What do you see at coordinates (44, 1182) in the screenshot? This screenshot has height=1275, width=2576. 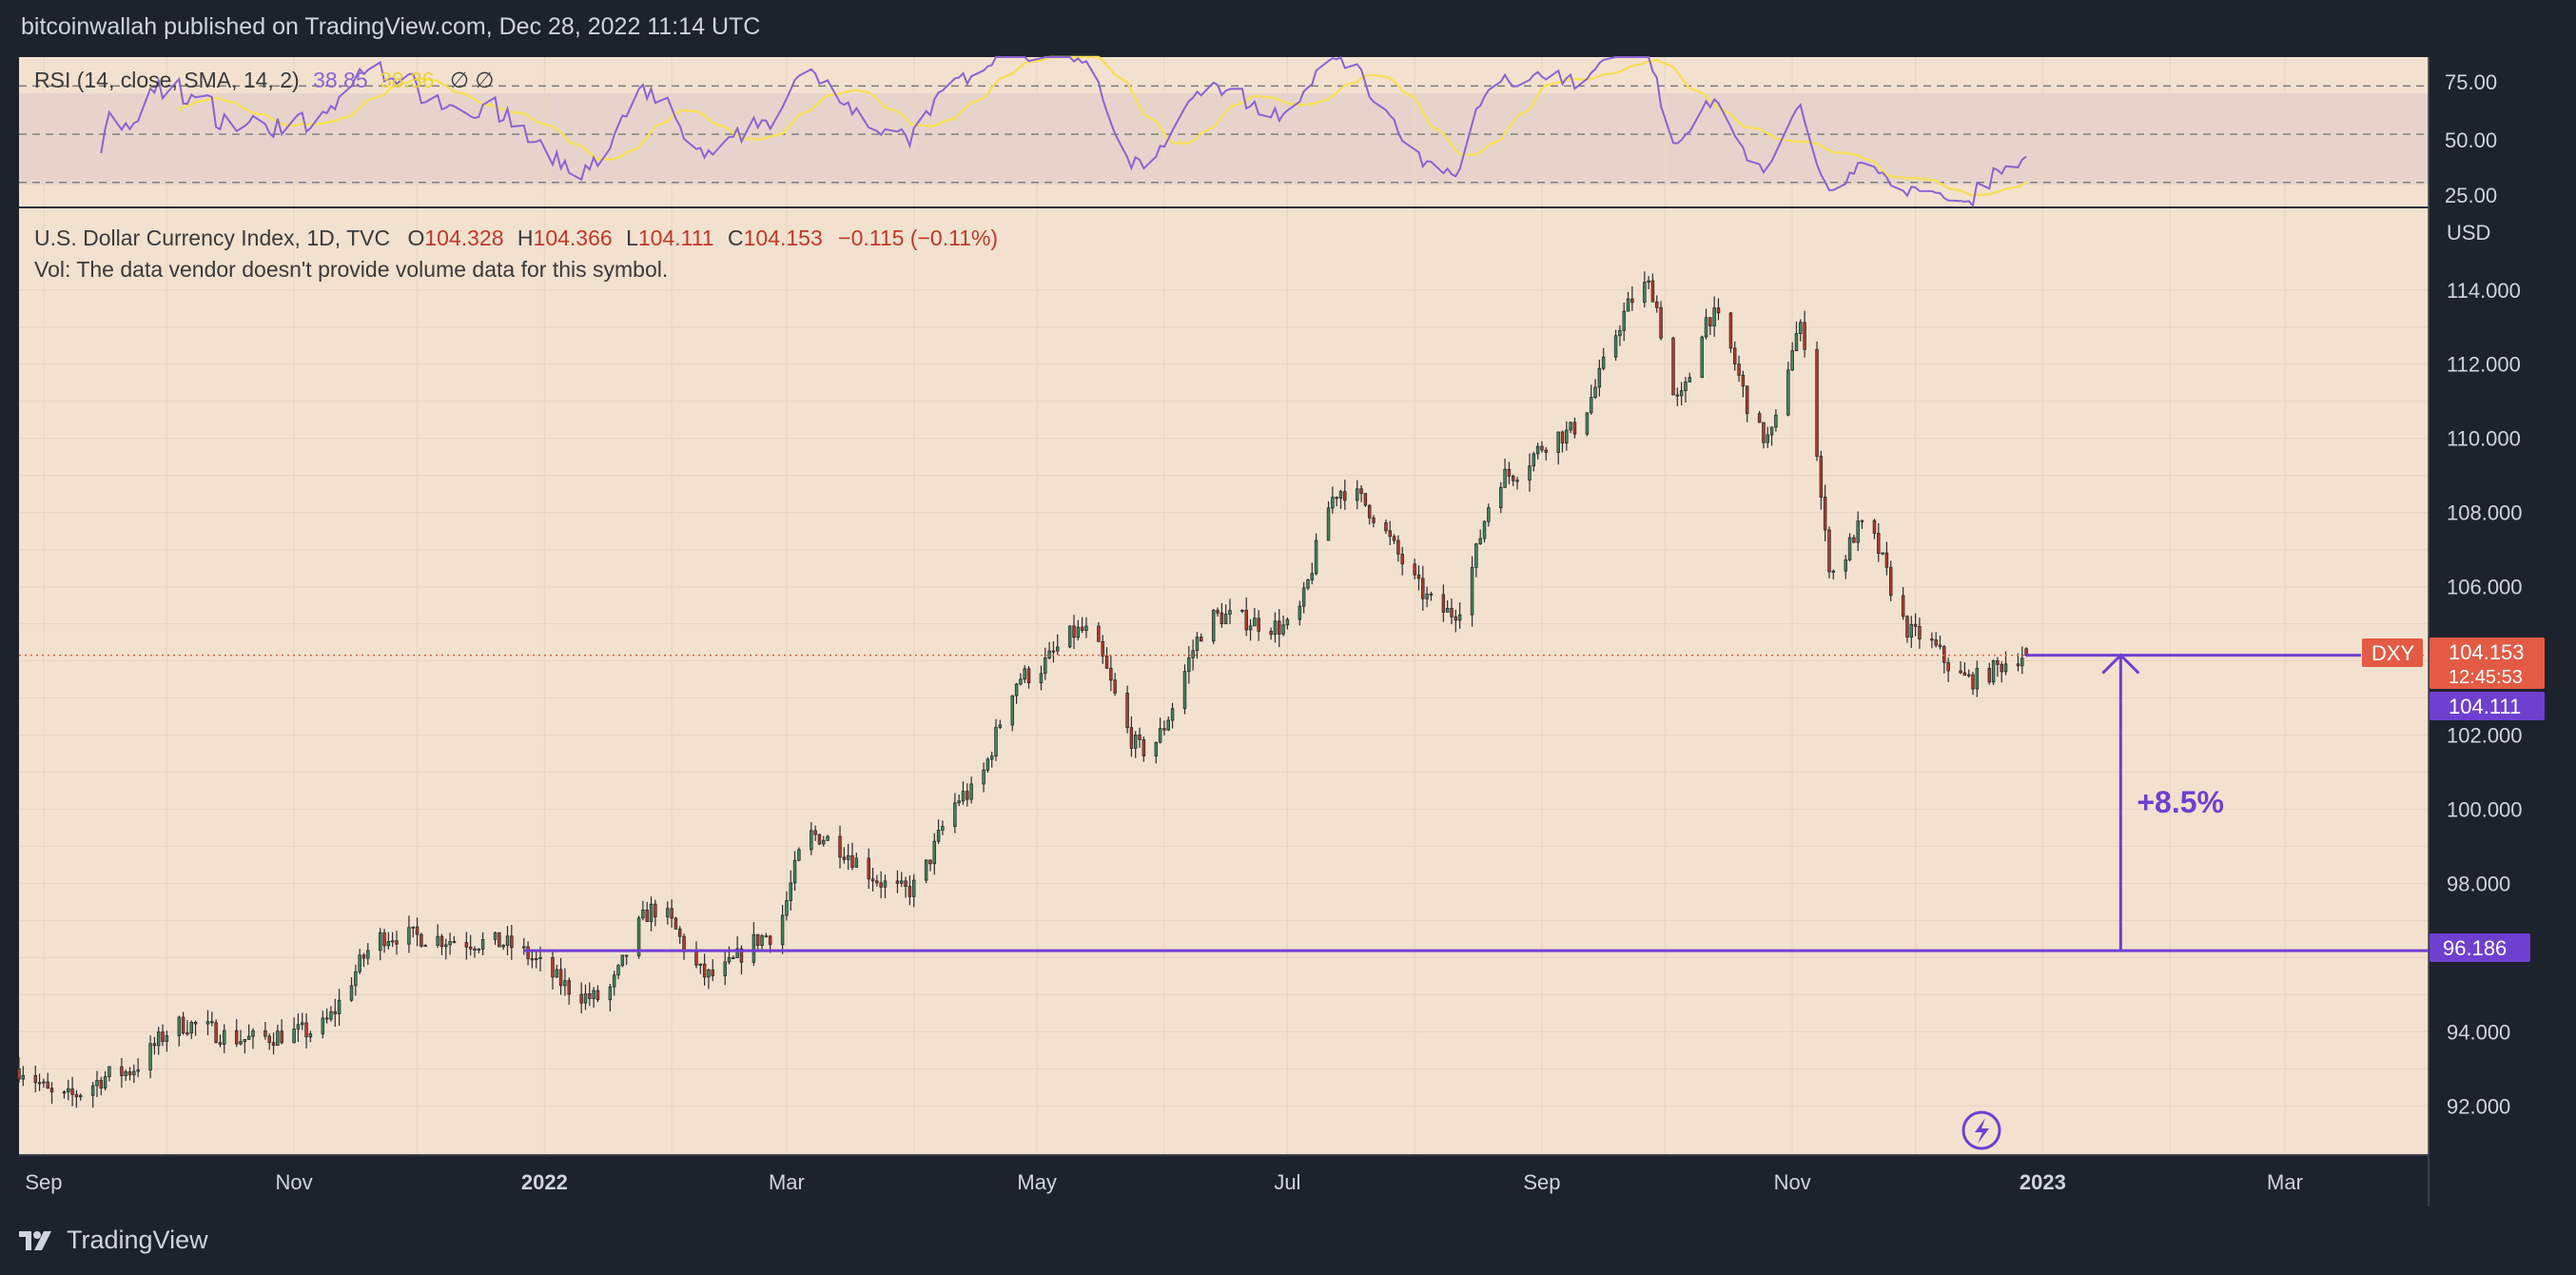 I see `time-axis-tick: Sep` at bounding box center [44, 1182].